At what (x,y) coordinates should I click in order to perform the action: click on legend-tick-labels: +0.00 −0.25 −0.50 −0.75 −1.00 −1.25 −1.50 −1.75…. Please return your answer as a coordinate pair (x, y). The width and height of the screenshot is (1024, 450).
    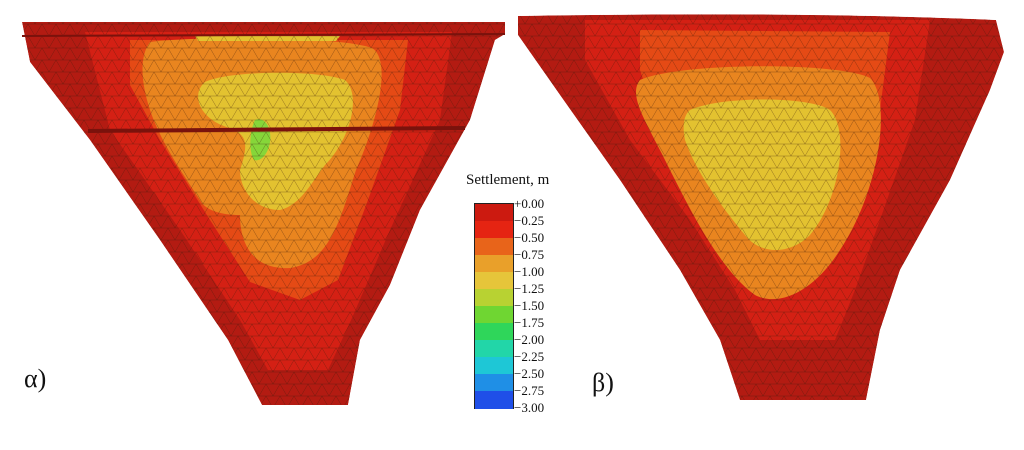
    Looking at the image, I should click on (544, 308).